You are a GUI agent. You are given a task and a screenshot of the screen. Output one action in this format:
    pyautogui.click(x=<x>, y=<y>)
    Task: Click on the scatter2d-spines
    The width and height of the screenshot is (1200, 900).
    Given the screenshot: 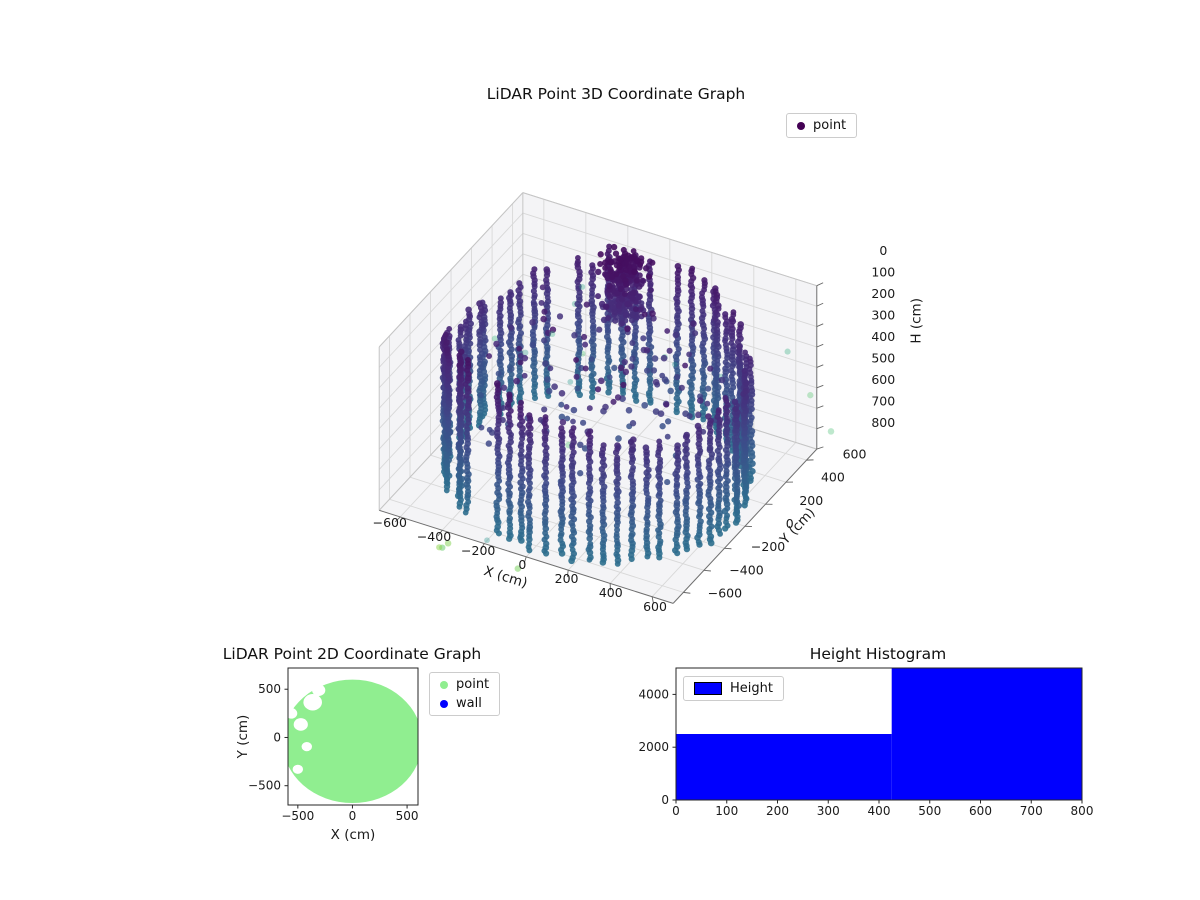 What is the action you would take?
    pyautogui.click(x=353, y=736)
    